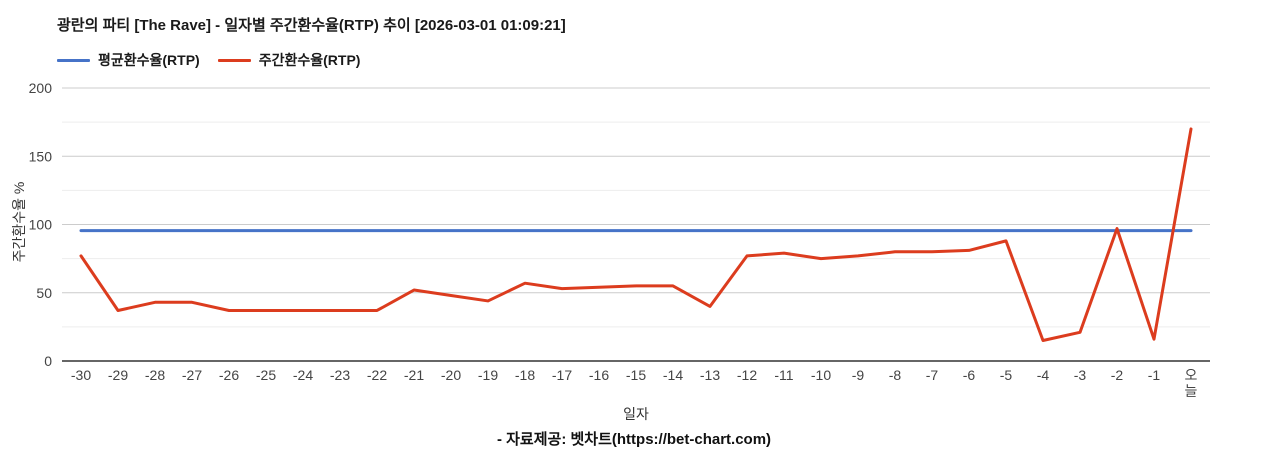 The image size is (1268, 450). Describe the element at coordinates (41, 88) in the screenshot. I see `y-tick-label: 200` at that location.